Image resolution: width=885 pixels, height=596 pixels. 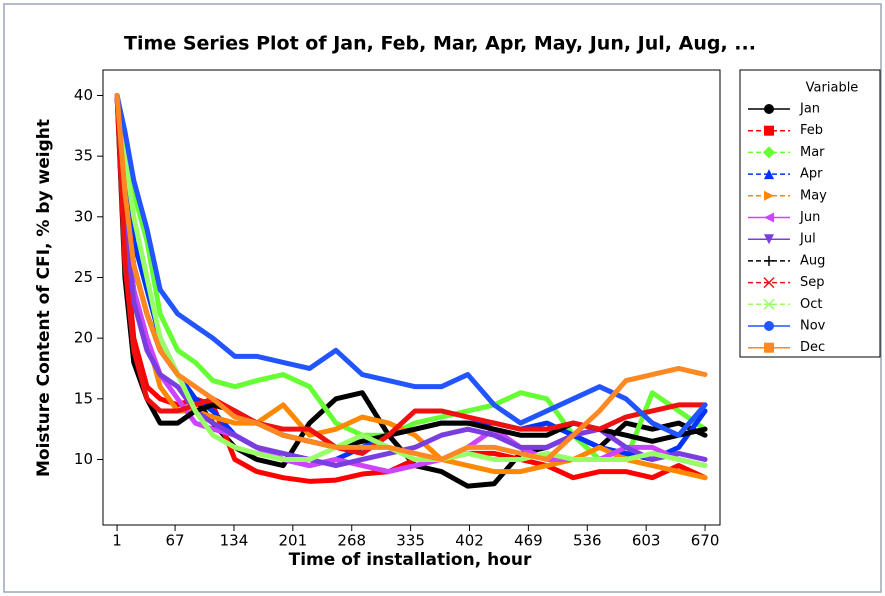 I want to click on x-tick-label: 536, so click(x=587, y=541).